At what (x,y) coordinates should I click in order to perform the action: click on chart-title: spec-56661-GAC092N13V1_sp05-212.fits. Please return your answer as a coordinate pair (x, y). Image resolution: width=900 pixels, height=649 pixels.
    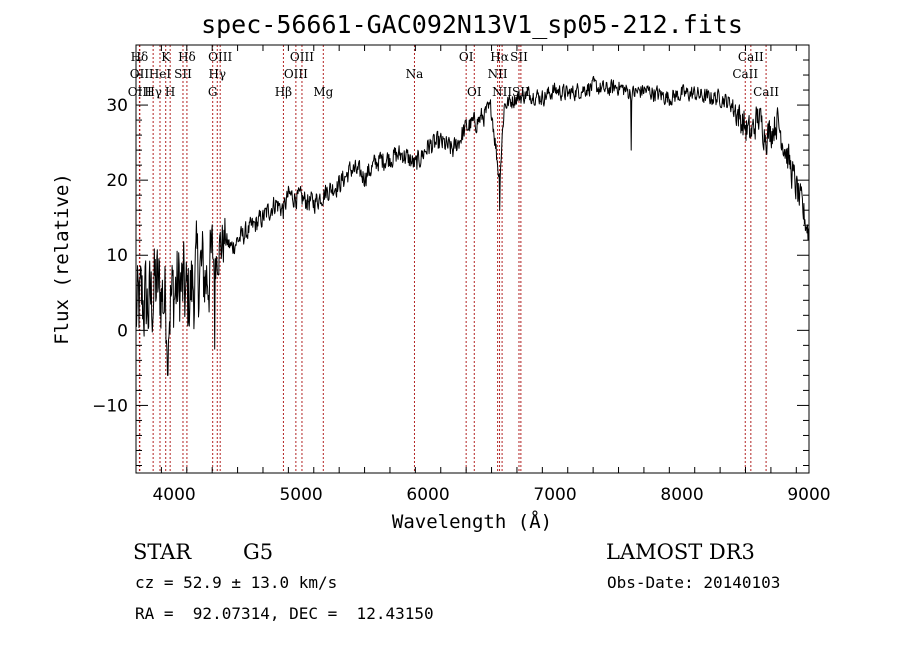
    Looking at the image, I should click on (472, 24).